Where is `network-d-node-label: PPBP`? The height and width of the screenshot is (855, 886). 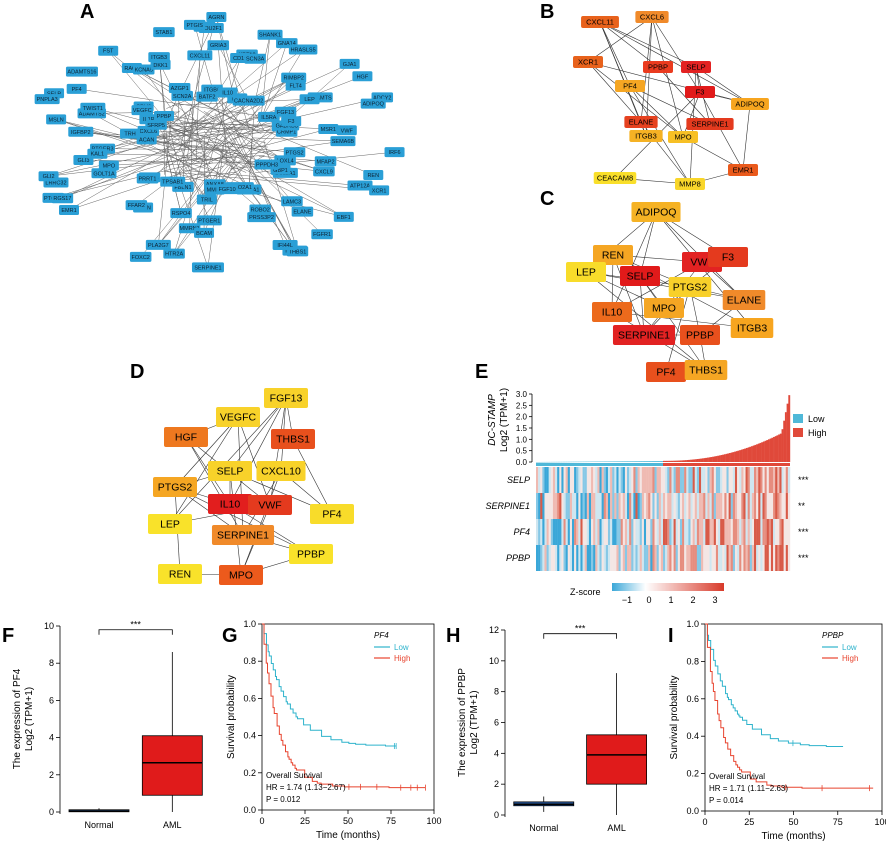 network-d-node-label: PPBP is located at coordinates (311, 555).